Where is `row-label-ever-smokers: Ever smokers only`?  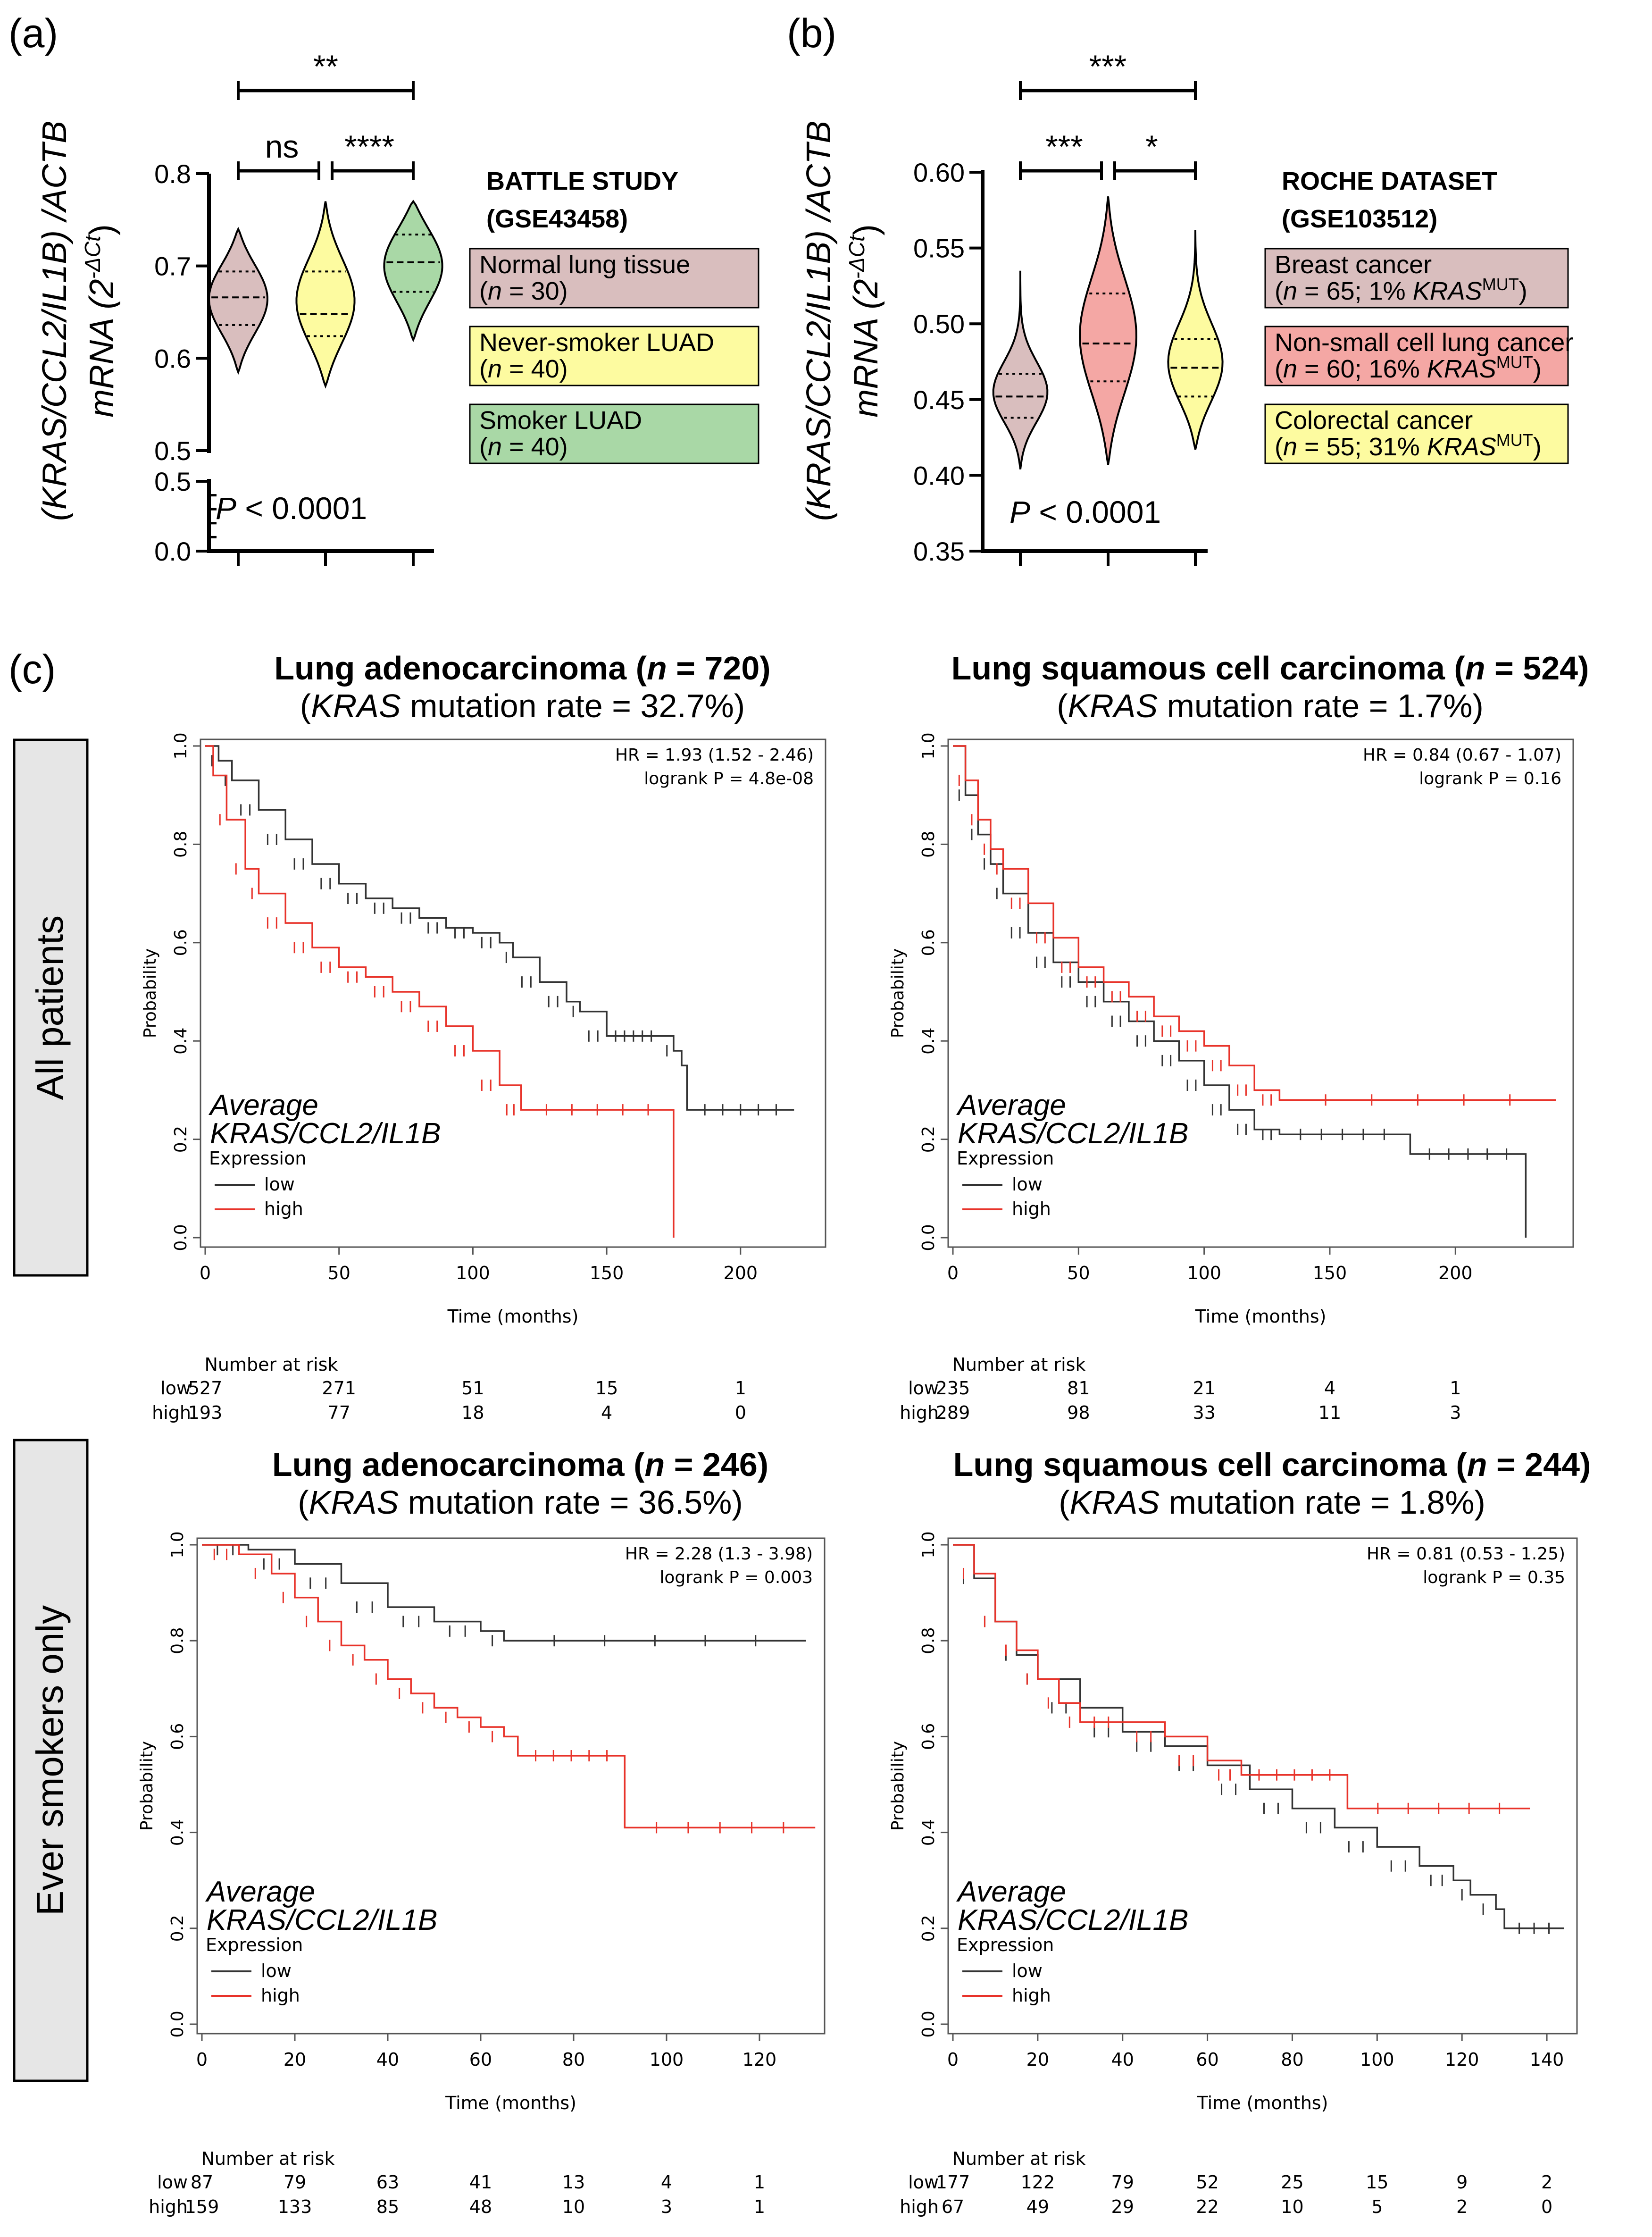 row-label-ever-smokers: Ever smokers only is located at coordinates (50, 1760).